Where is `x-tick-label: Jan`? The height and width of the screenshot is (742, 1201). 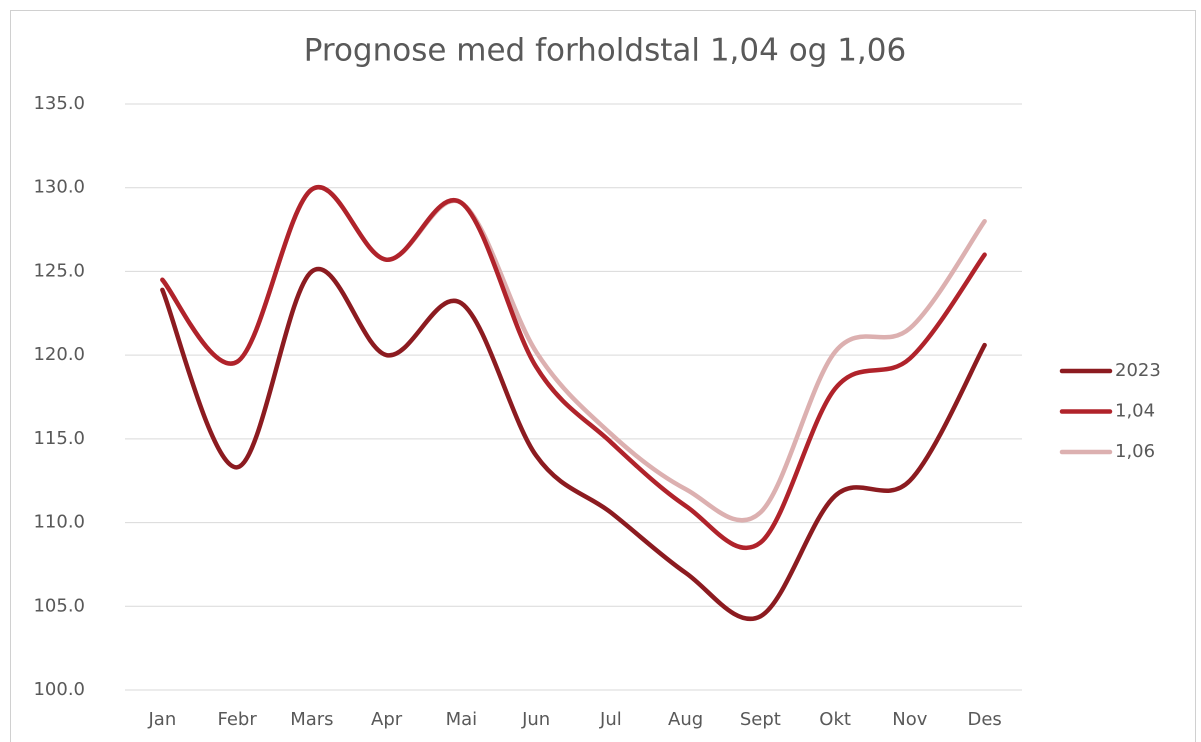 x-tick-label: Jan is located at coordinates (162, 719).